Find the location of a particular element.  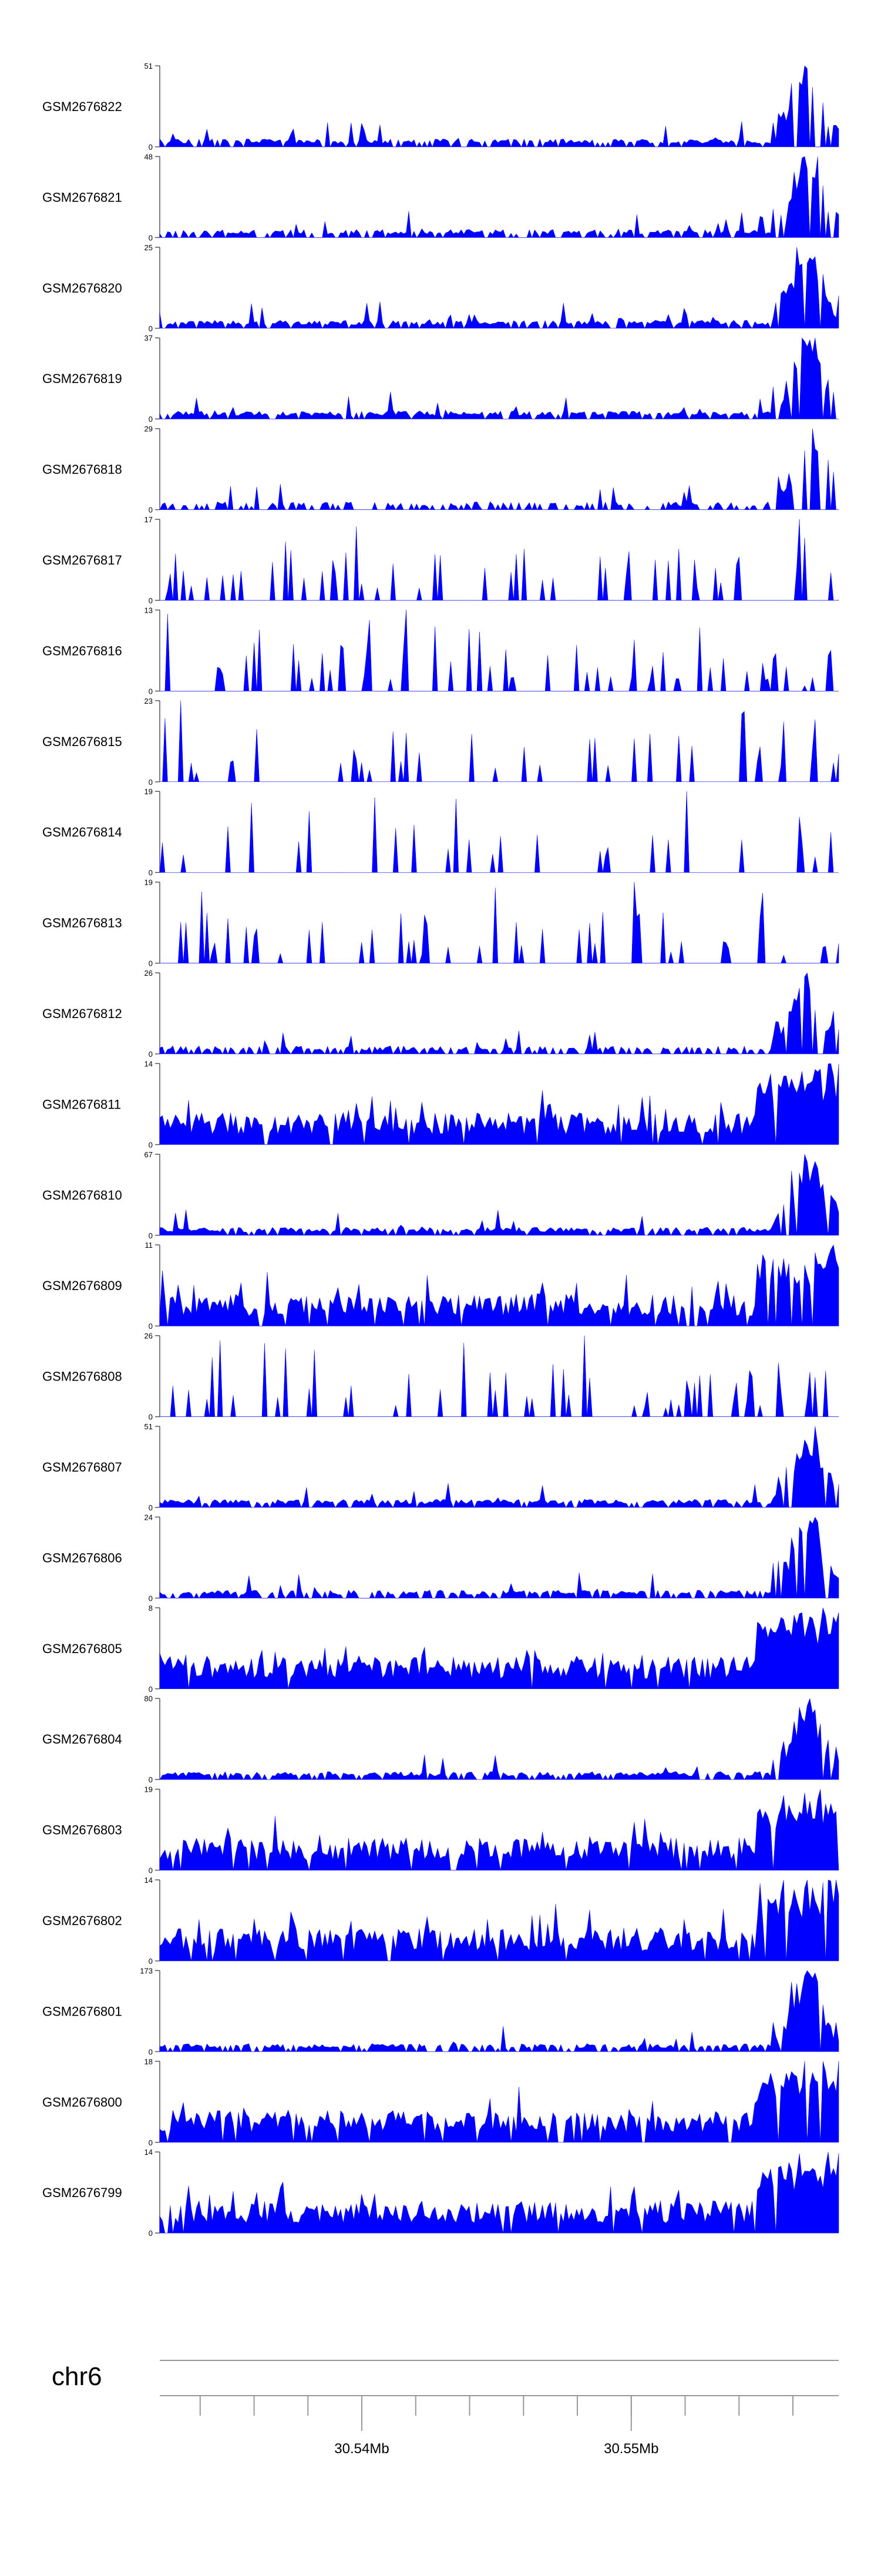

track-label: GSM2676810 is located at coordinates (82, 1195).